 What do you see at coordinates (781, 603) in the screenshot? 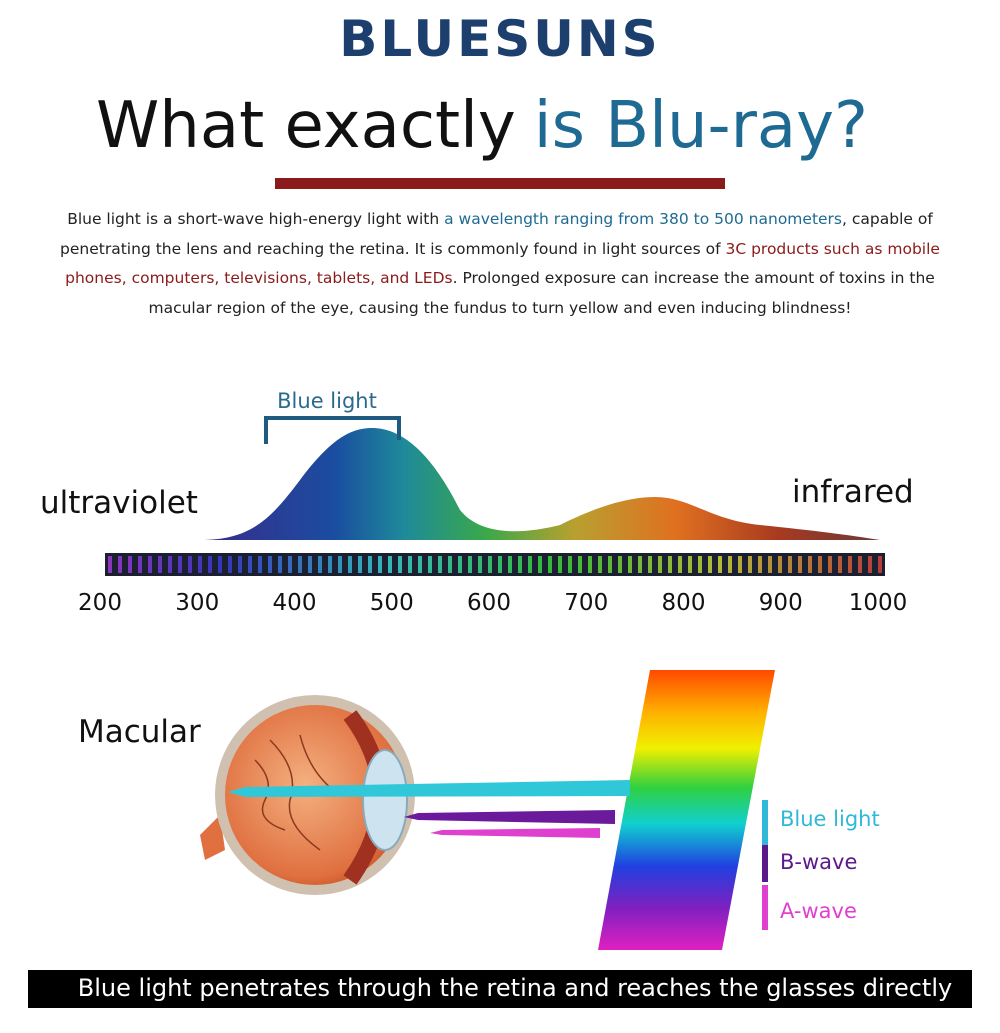
I see `scale-label: 900` at bounding box center [781, 603].